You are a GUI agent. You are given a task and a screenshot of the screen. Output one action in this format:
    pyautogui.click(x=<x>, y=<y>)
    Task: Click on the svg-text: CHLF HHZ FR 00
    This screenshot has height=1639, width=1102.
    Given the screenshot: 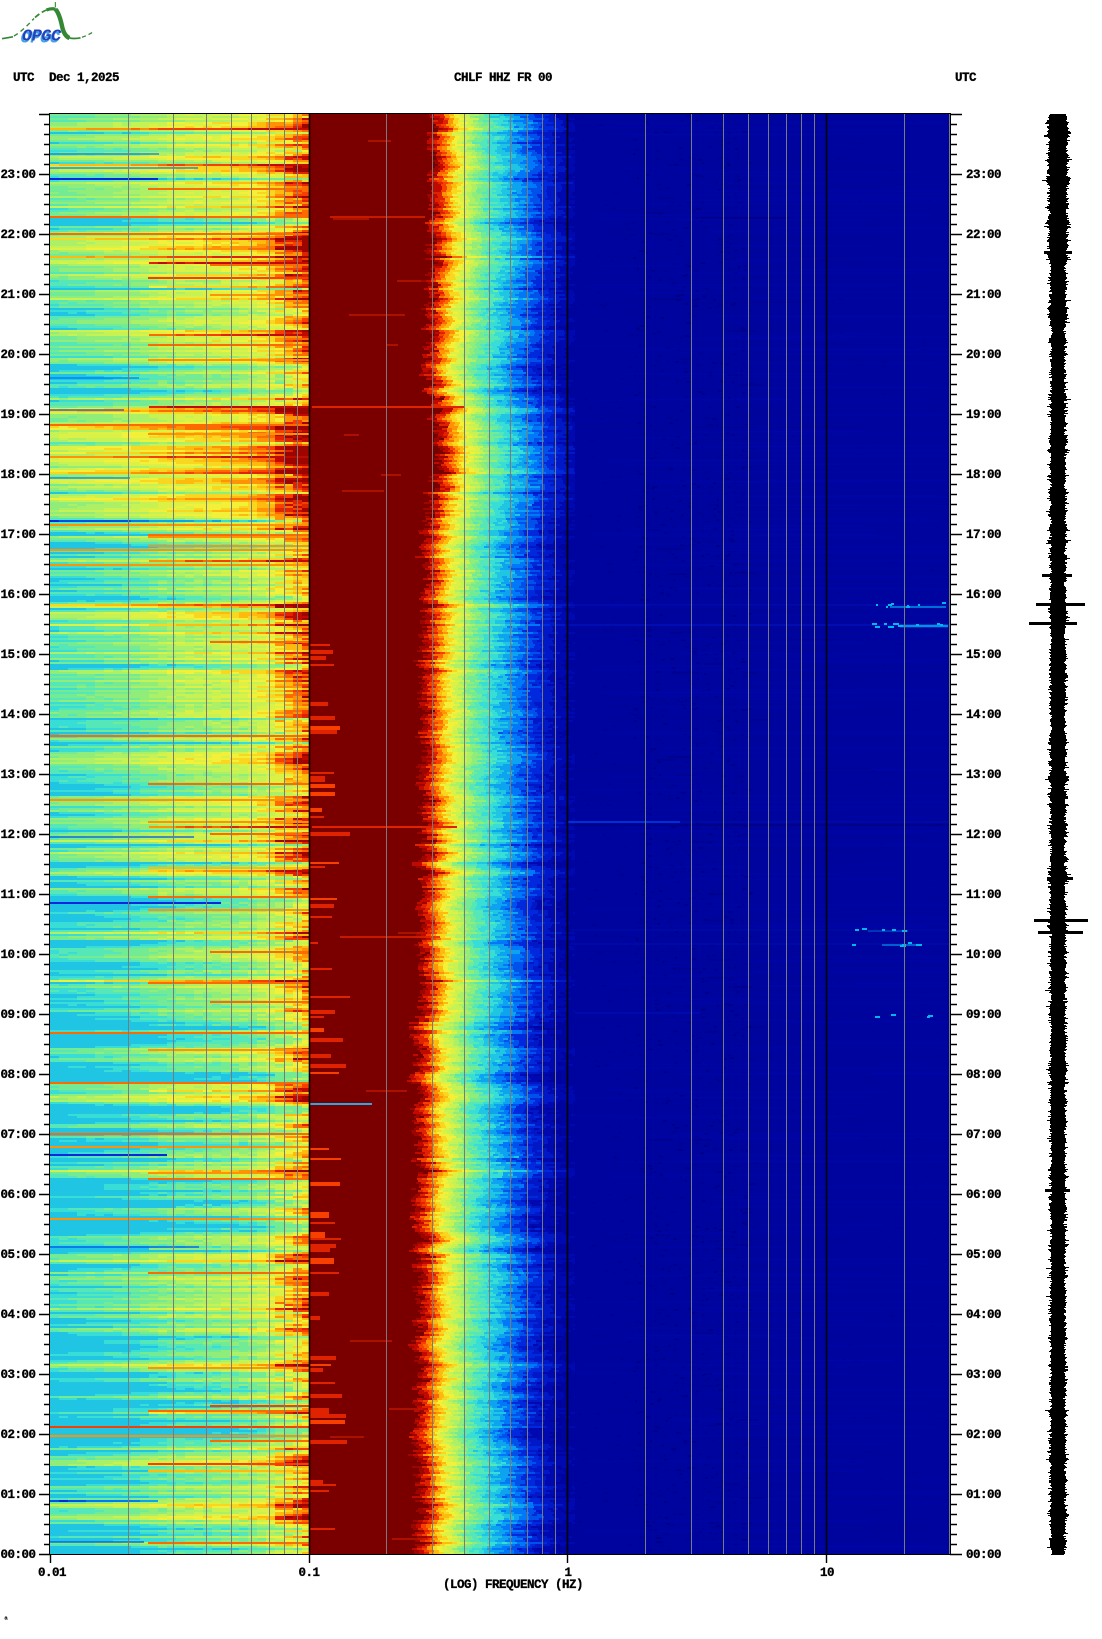 What is the action you would take?
    pyautogui.click(x=503, y=78)
    